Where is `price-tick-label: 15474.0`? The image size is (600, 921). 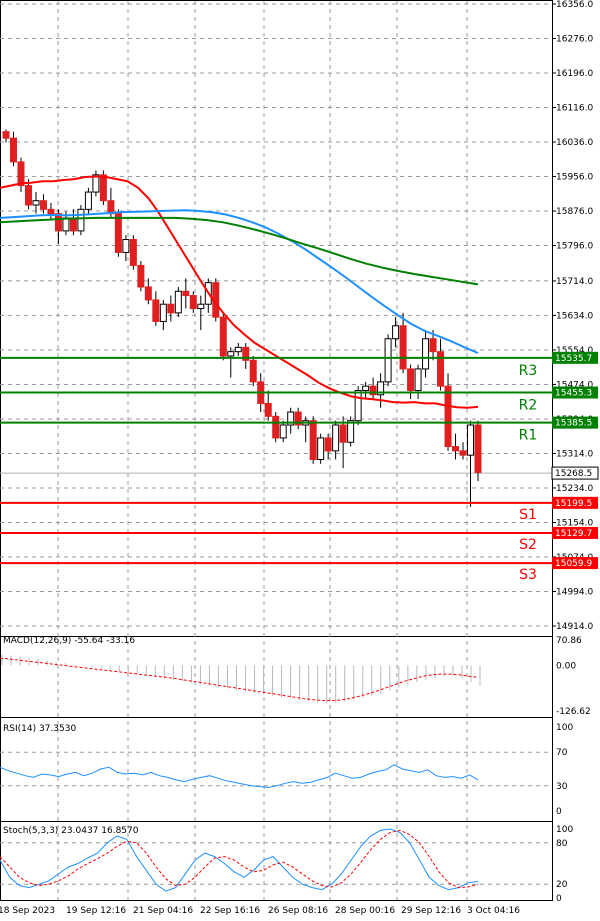 price-tick-label: 15474.0 is located at coordinates (574, 385).